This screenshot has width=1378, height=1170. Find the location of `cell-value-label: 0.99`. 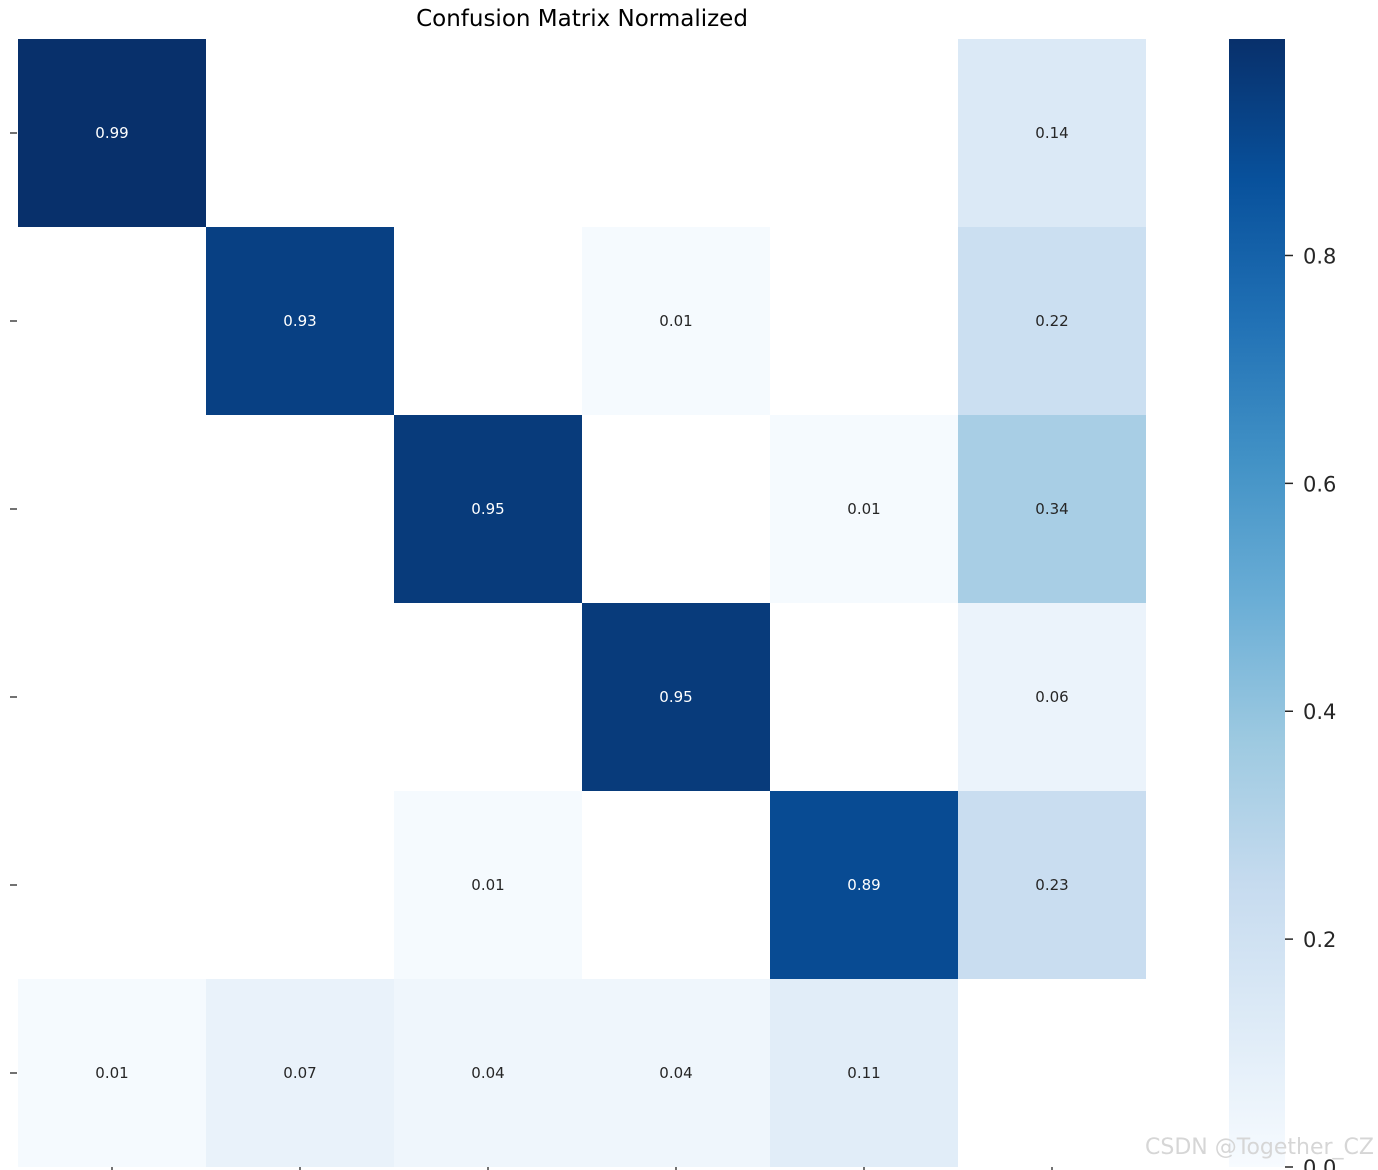

cell-value-label: 0.99 is located at coordinates (111, 133).